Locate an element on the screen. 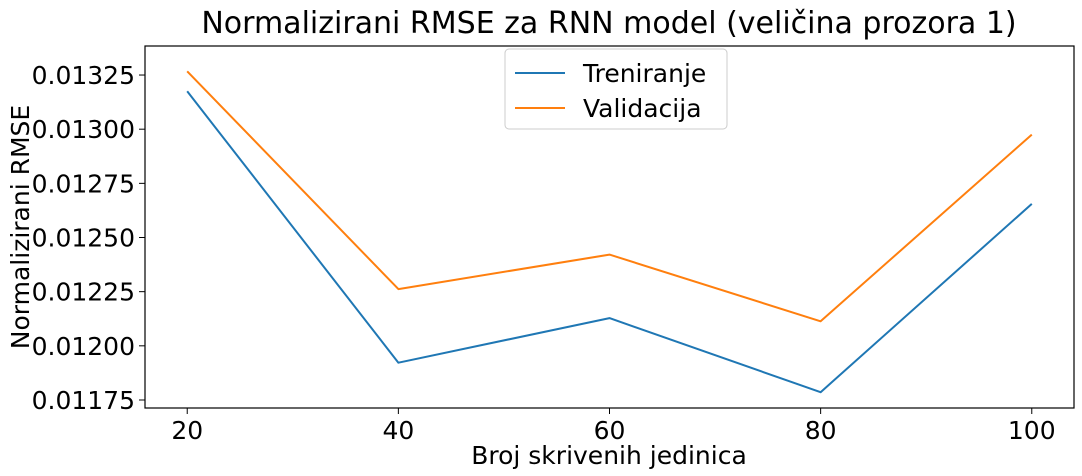 The height and width of the screenshot is (476, 1082). y-axis-label: Normalizirani RMSE is located at coordinates (20, 227).